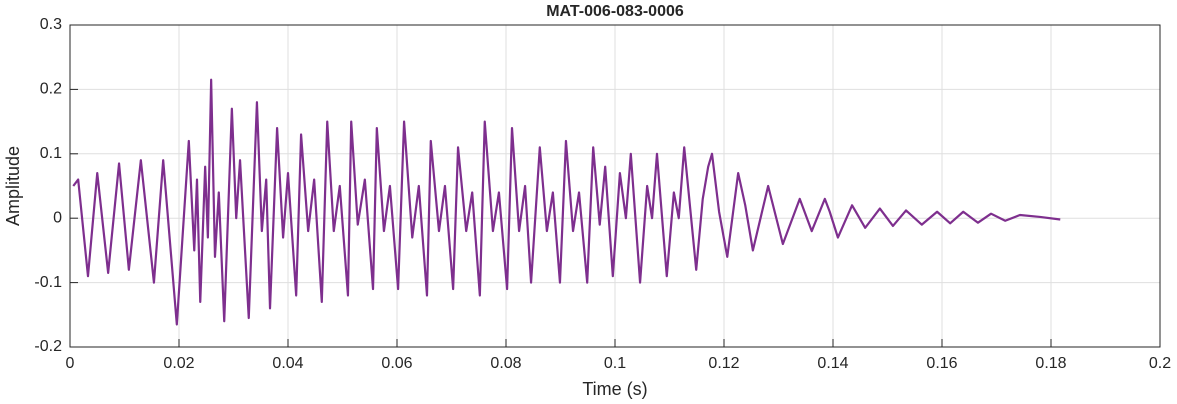 This screenshot has height=404, width=1177. Describe the element at coordinates (48, 346) in the screenshot. I see `y-tick-label: -0.2` at that location.